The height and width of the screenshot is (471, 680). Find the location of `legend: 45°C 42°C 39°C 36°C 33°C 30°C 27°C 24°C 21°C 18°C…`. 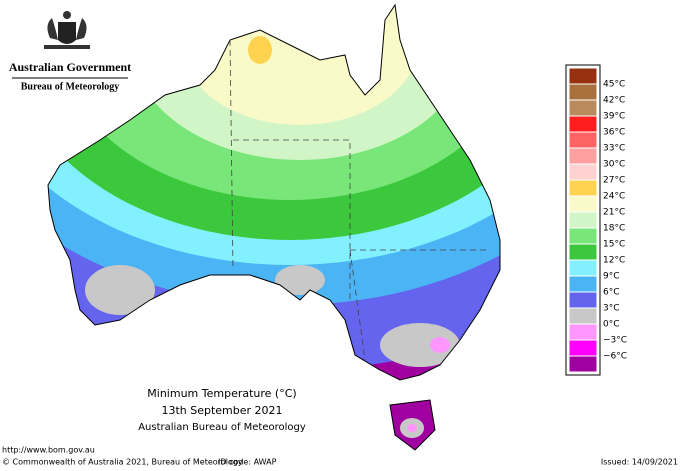

legend: 45°C 42°C 39°C 36°C 33°C 30°C 27°C 24°C 21°C 18°C… is located at coordinates (596, 220).